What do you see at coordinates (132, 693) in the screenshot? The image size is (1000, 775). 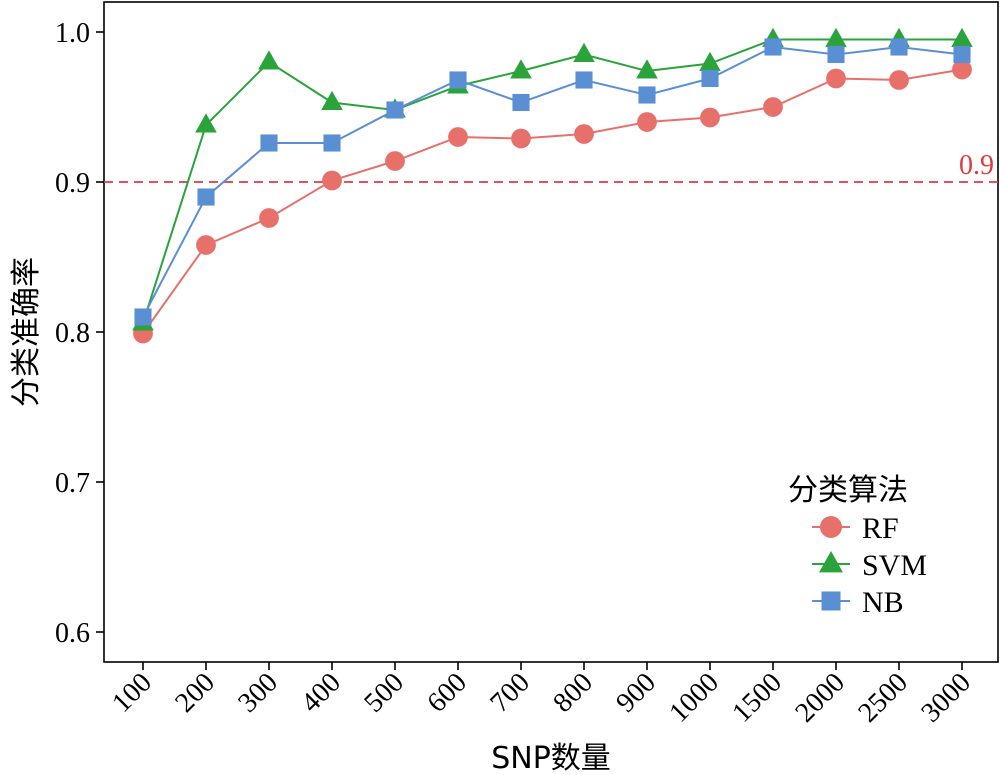 I see `x-tick-label: 100` at bounding box center [132, 693].